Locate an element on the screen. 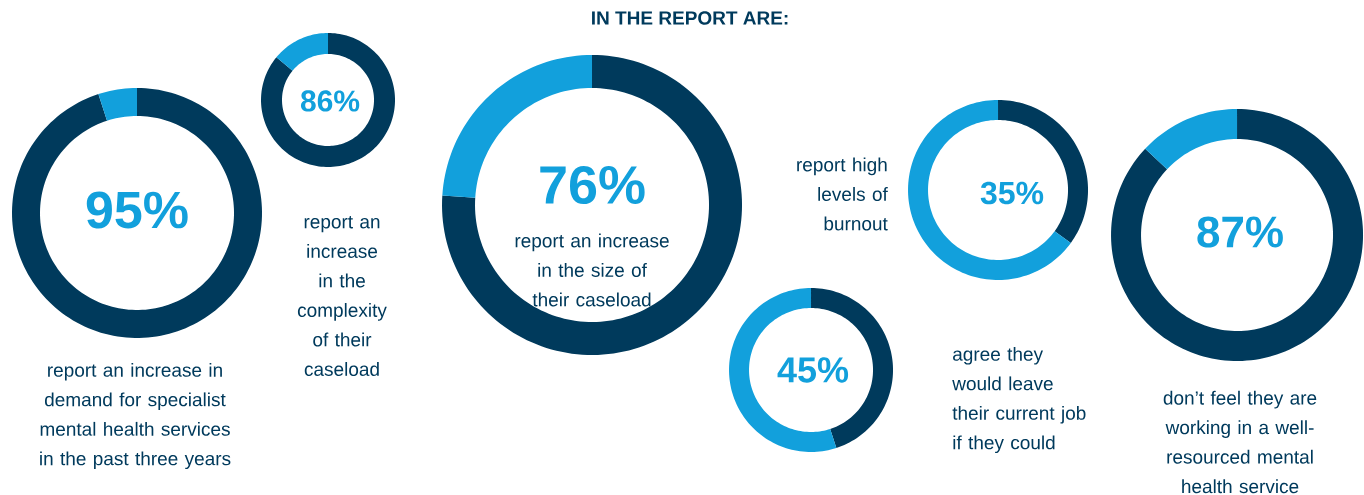 The image size is (1364, 495). data-label: 87% is located at coordinates (1240, 232).